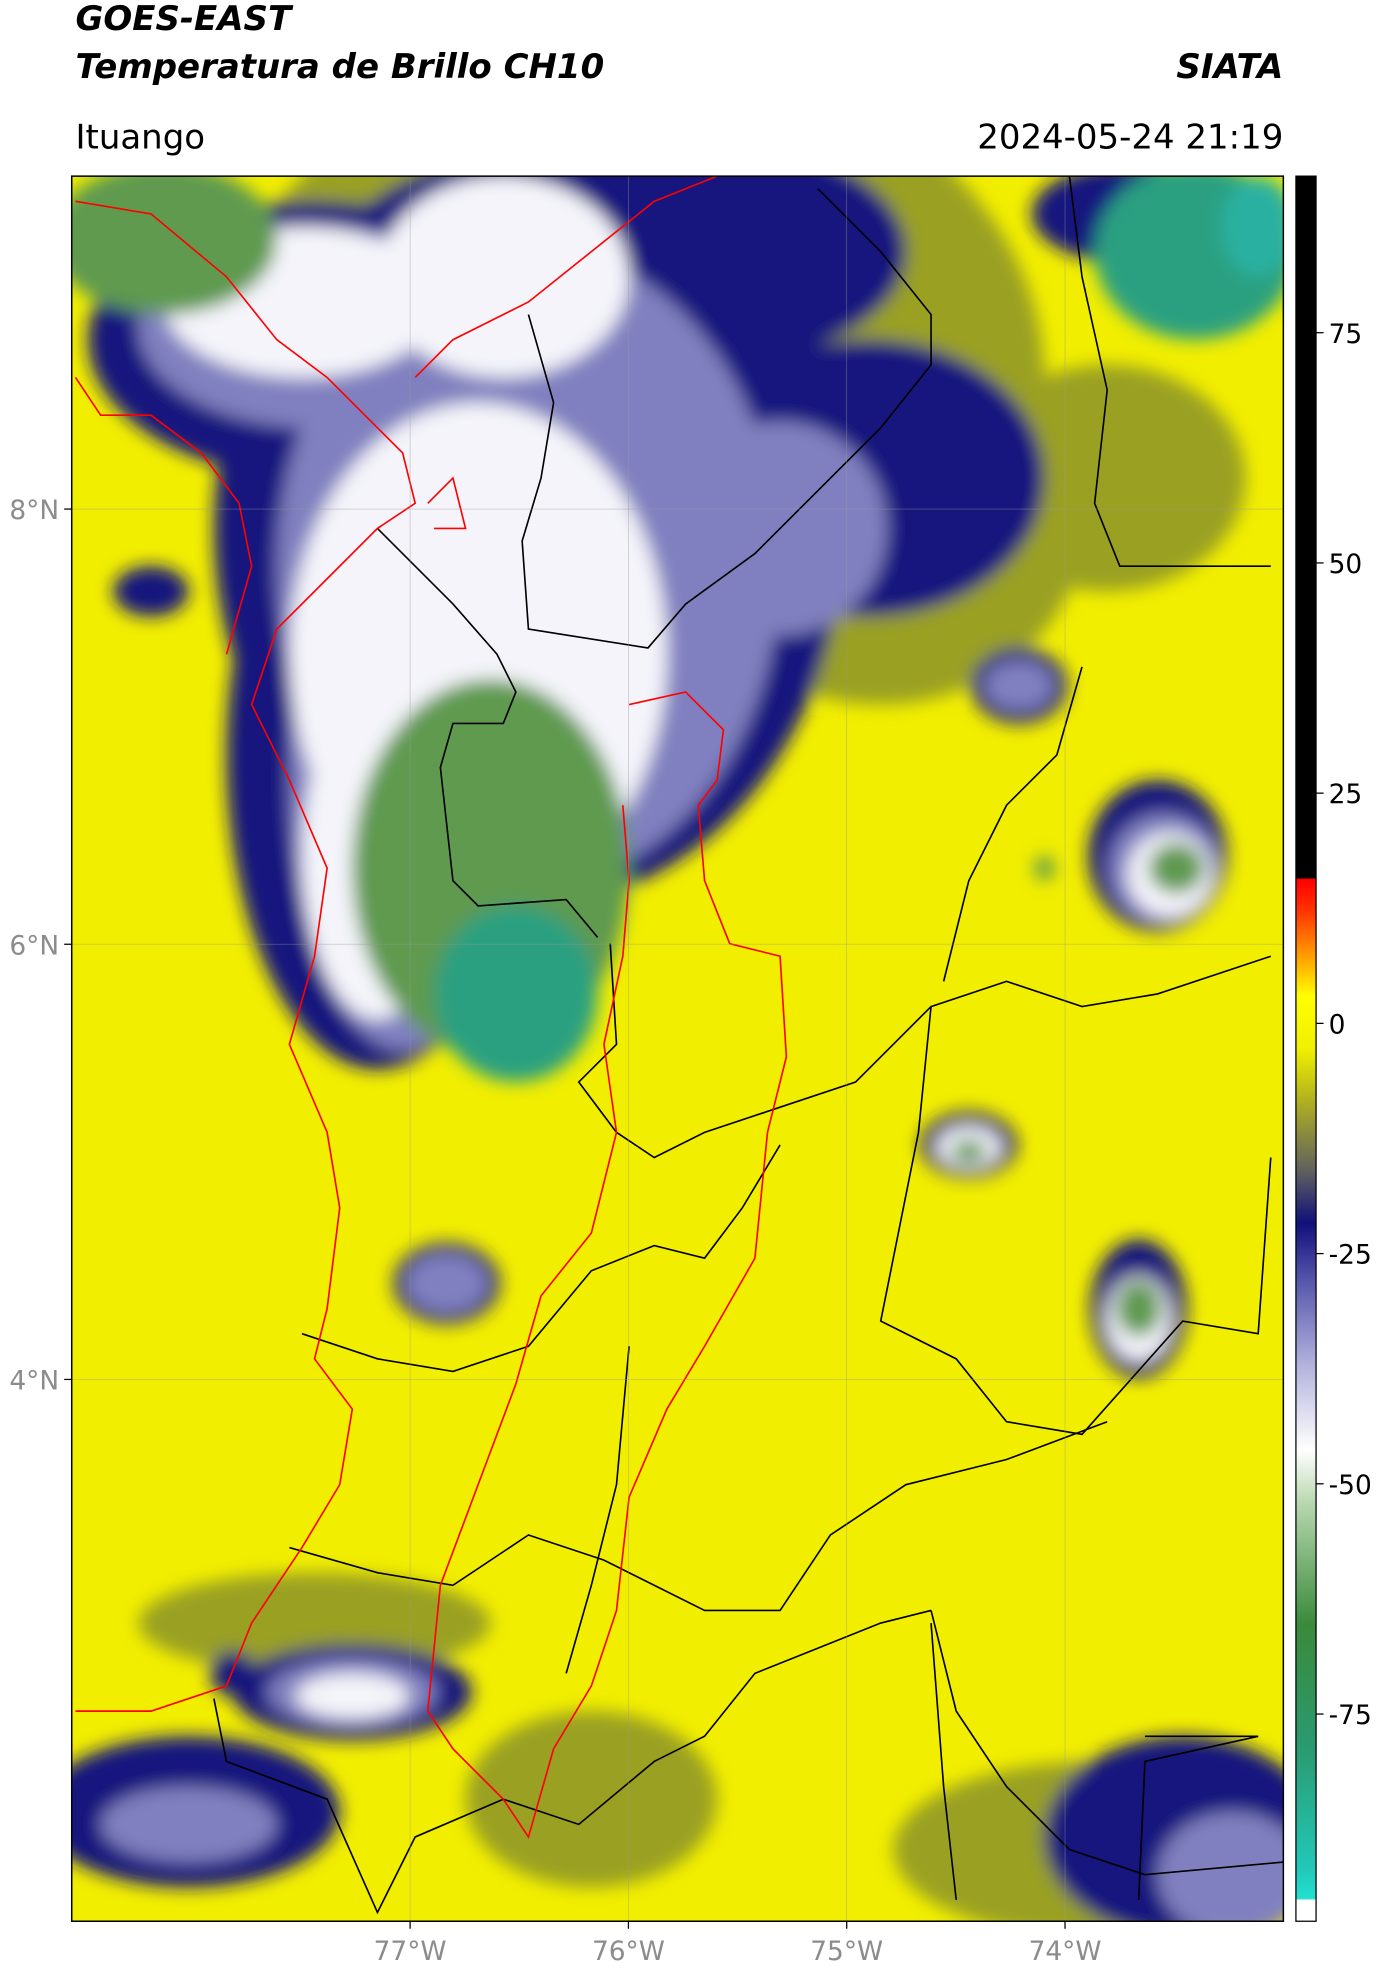 The image size is (1384, 1981). I want to click on lat-label: 8°N, so click(34, 510).